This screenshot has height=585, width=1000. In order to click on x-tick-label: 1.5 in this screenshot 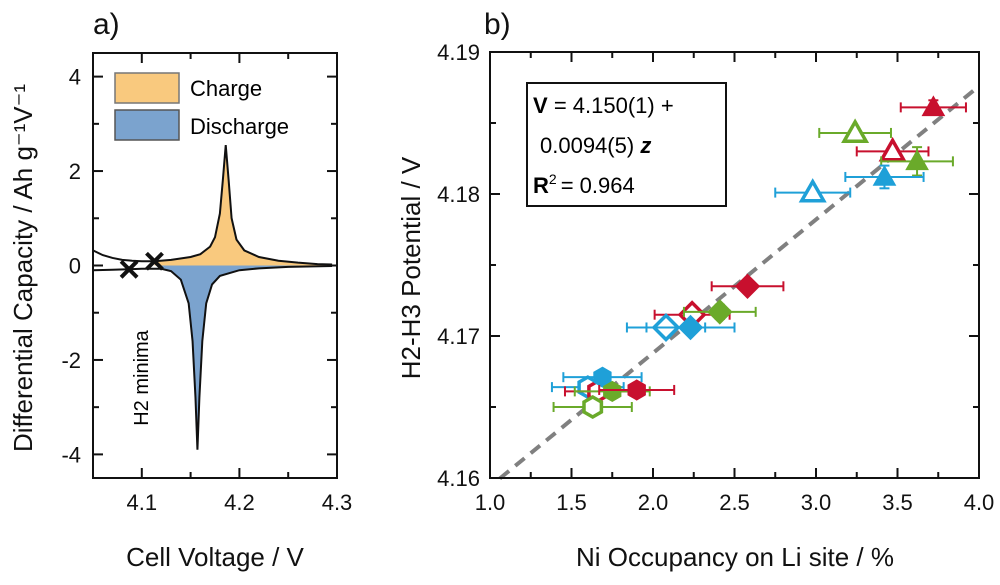, I will do `click(571, 502)`.